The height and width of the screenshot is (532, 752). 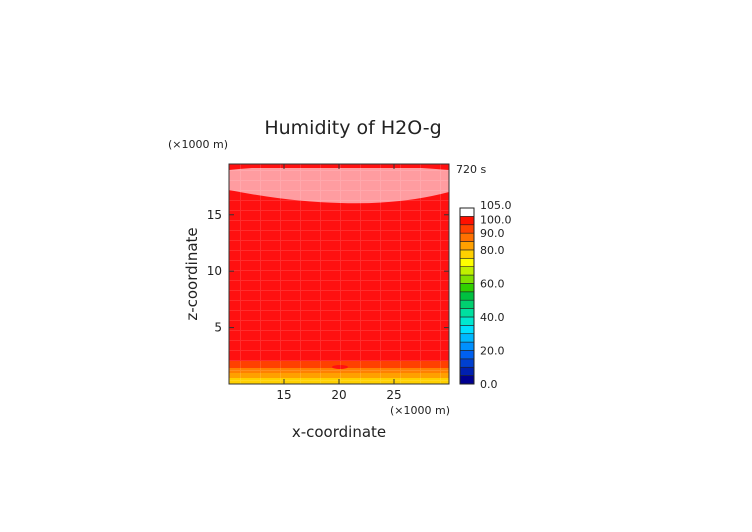 What do you see at coordinates (496, 205) in the screenshot?
I see `colorbar-label: 105.0` at bounding box center [496, 205].